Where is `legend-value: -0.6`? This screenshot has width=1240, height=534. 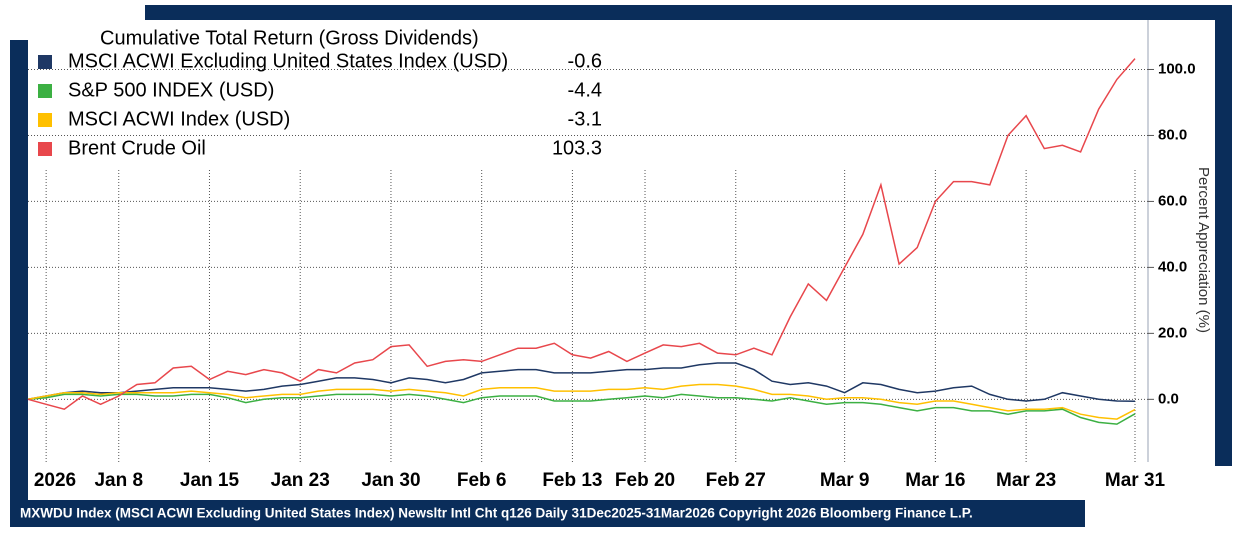 legend-value: -0.6 is located at coordinates (585, 61).